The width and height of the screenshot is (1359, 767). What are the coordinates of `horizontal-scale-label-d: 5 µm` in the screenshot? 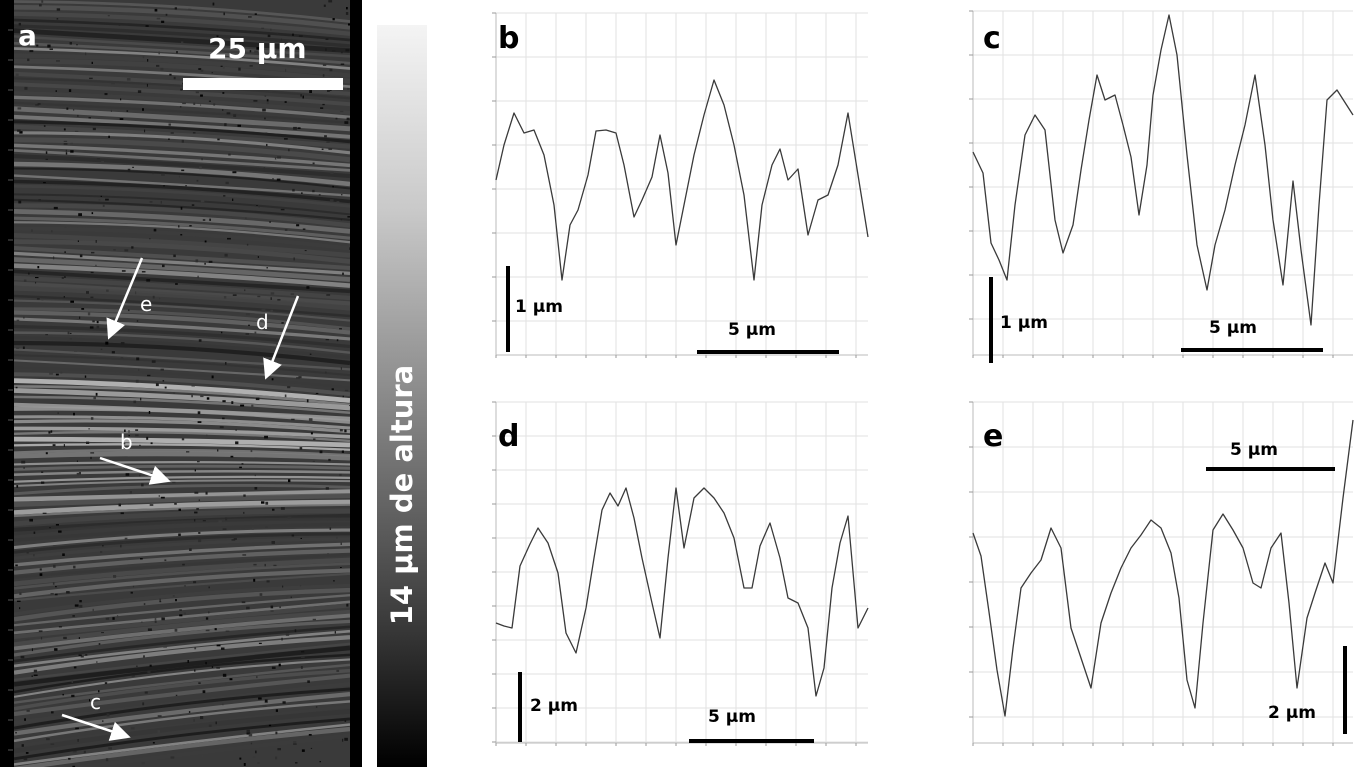 It's located at (732, 717).